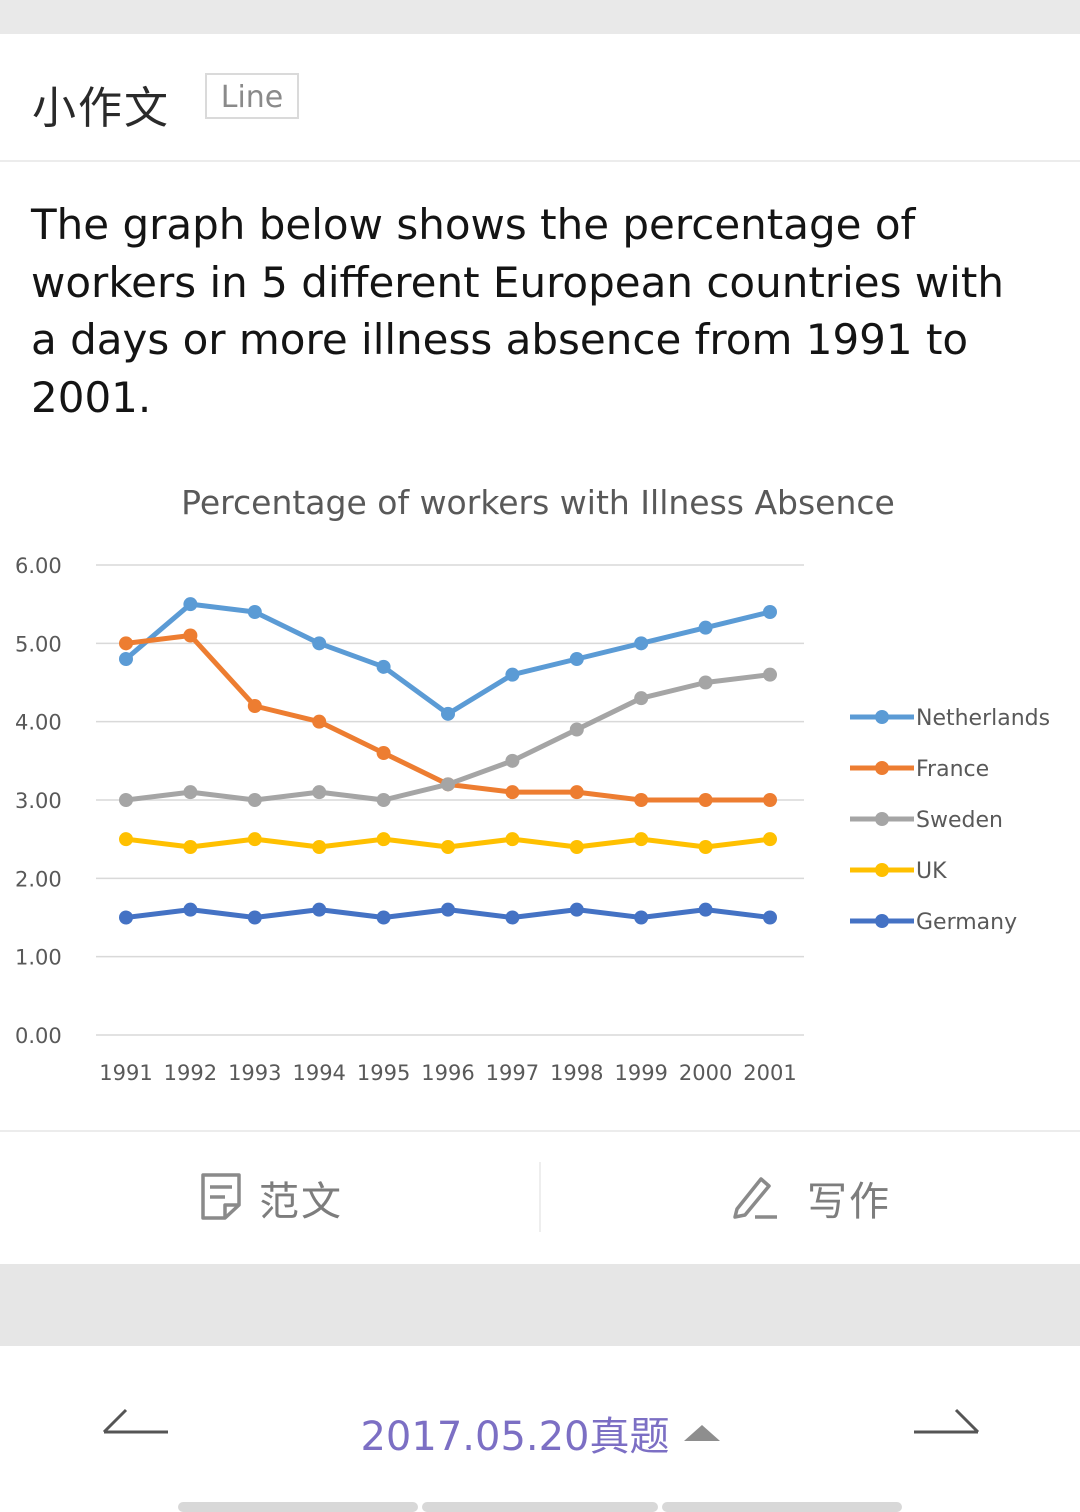 The image size is (1080, 1512). Describe the element at coordinates (540, 98) in the screenshot. I see `question-header: 小作文 Line` at that location.